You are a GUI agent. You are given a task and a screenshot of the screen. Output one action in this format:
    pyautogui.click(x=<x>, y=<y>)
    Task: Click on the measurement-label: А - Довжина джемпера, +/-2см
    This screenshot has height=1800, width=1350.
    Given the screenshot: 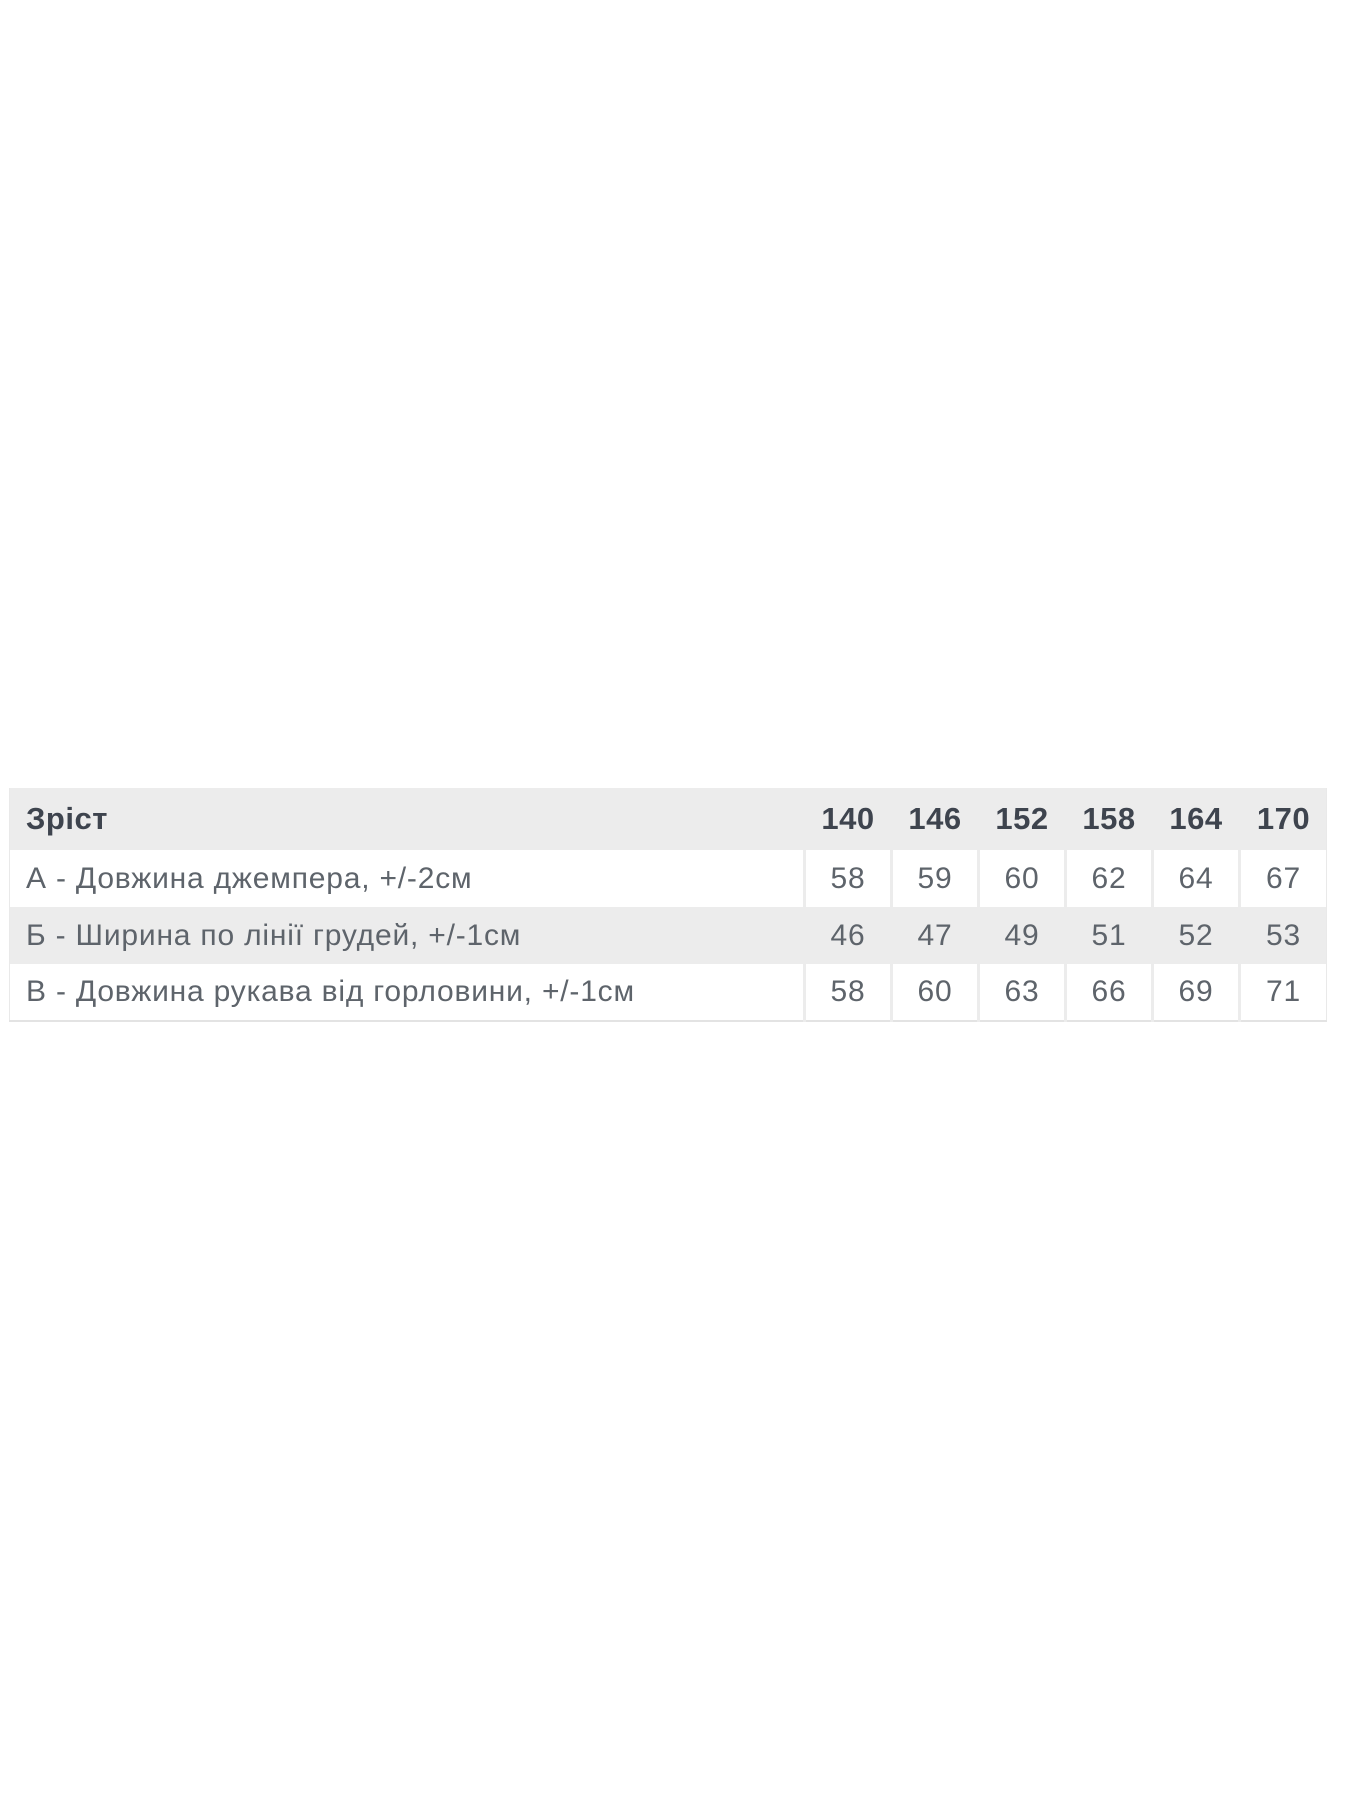 What is the action you would take?
    pyautogui.click(x=249, y=878)
    